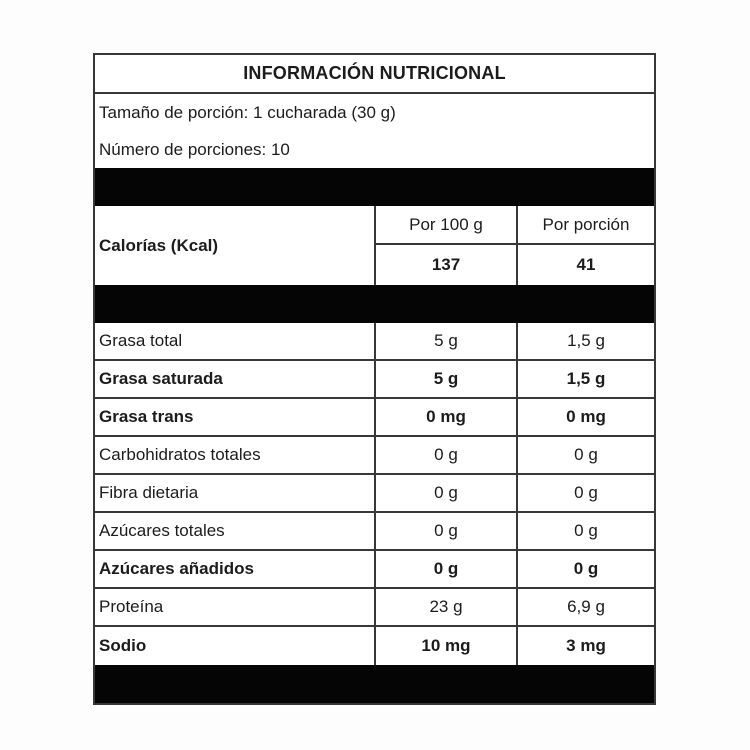 Image resolution: width=750 pixels, height=750 pixels. I want to click on nutrient-row-azucares-anadidos: Azúcares añadidos 0 g 0 g, so click(374, 570).